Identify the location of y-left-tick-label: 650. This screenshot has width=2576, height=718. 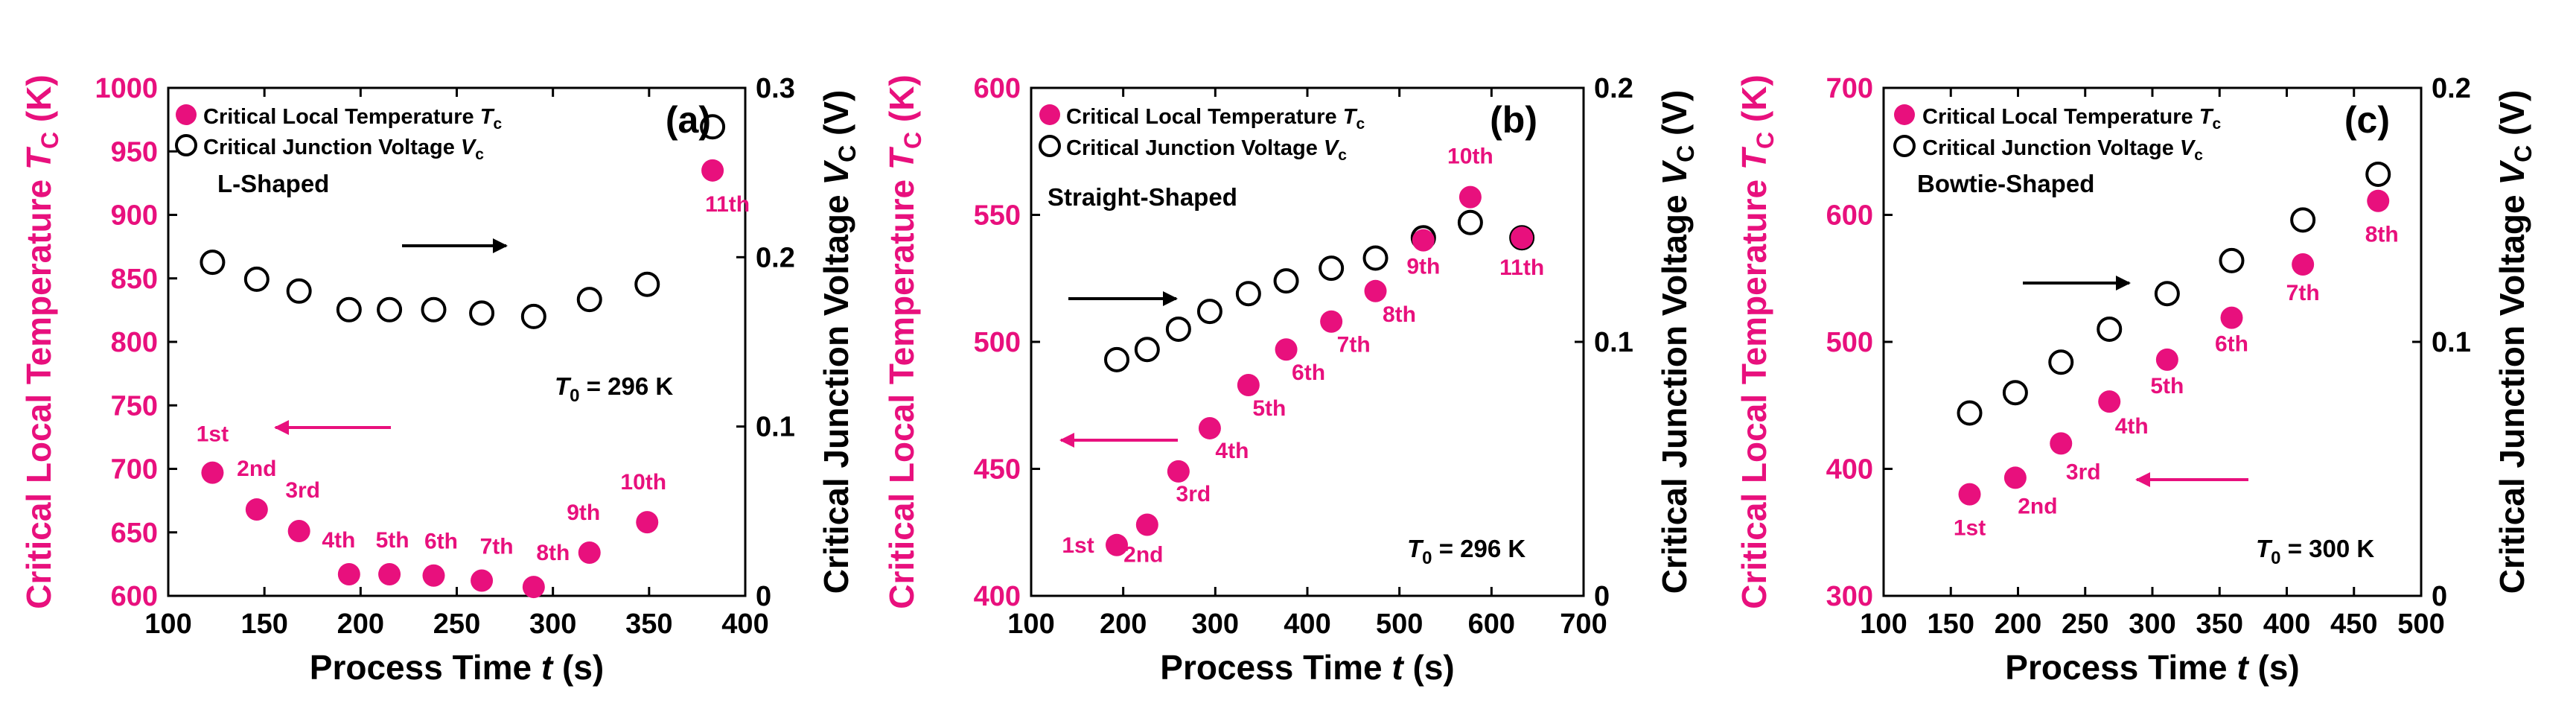
(134, 533).